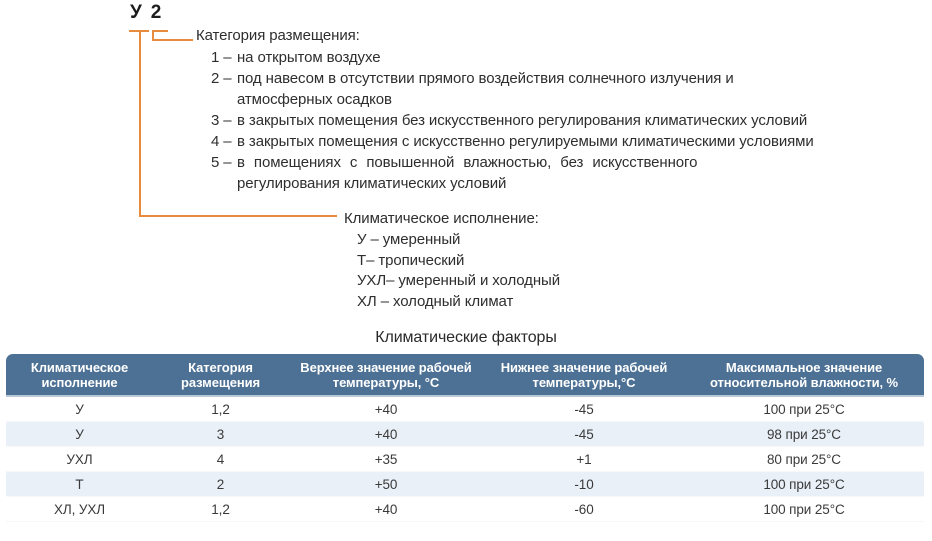  Describe the element at coordinates (309, 57) in the screenshot. I see `item-text: на открытом воздухе` at that location.